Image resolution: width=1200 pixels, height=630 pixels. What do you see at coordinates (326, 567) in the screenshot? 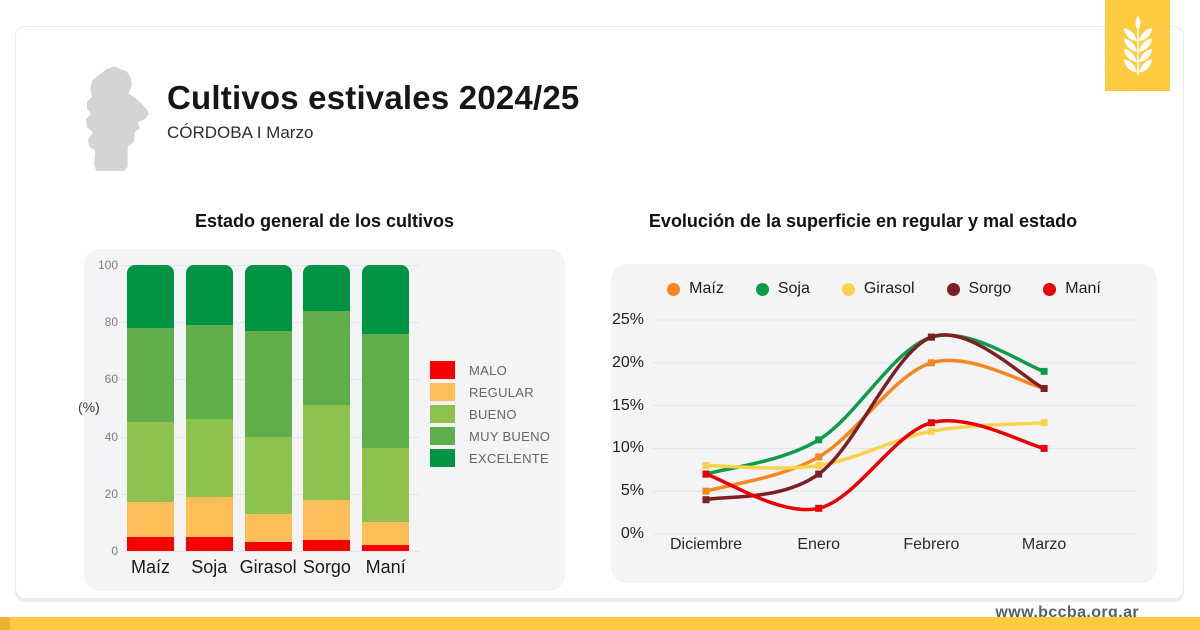
I see `bar-category-label: Sorgo` at bounding box center [326, 567].